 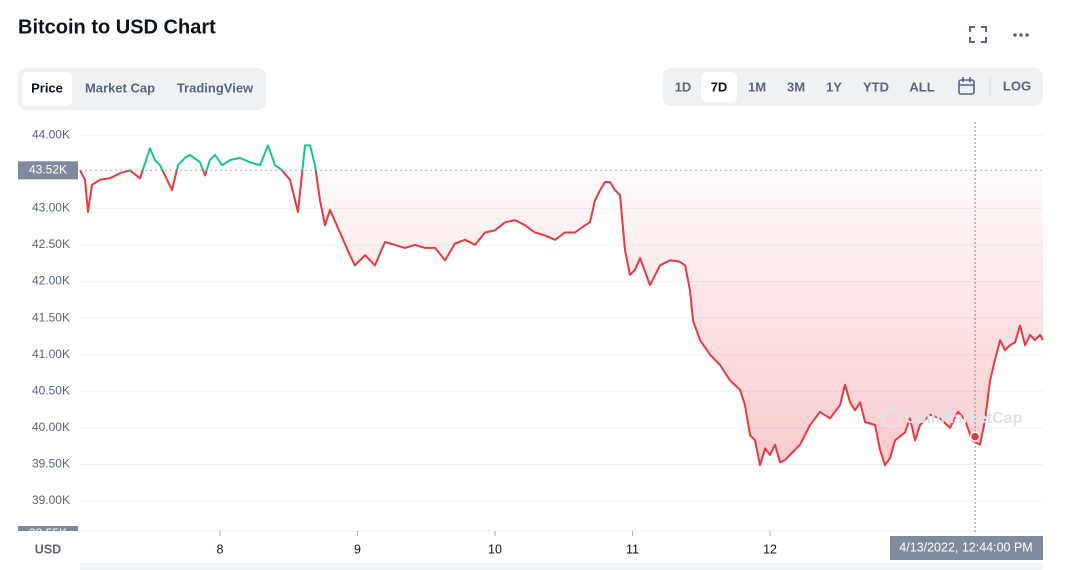 What do you see at coordinates (48, 549) in the screenshot?
I see `y-unit: USD` at bounding box center [48, 549].